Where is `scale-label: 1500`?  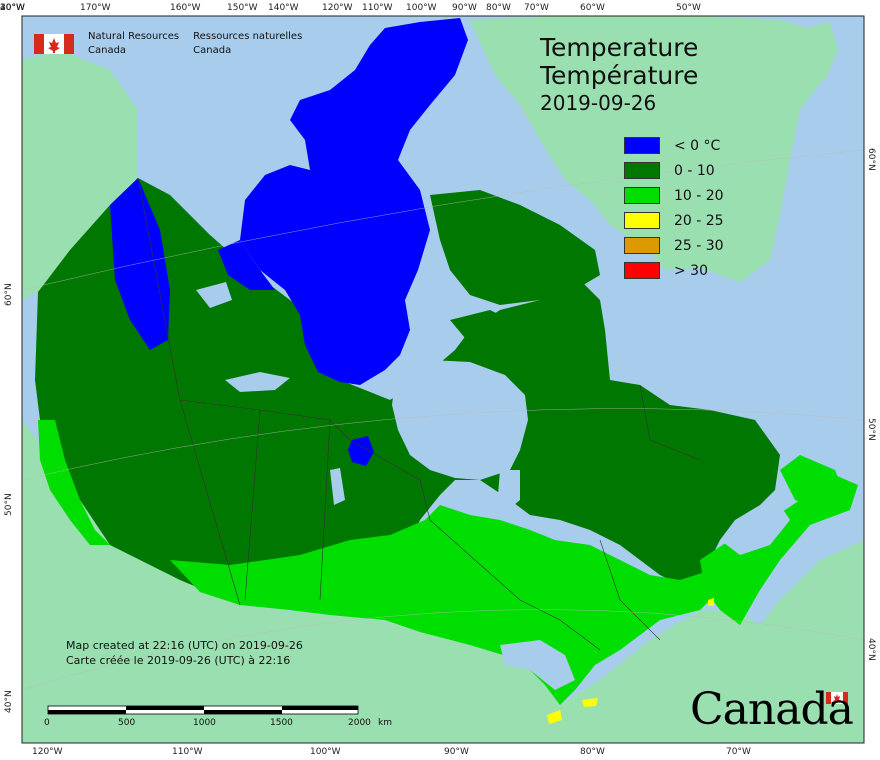
scale-label: 1500 is located at coordinates (281, 723).